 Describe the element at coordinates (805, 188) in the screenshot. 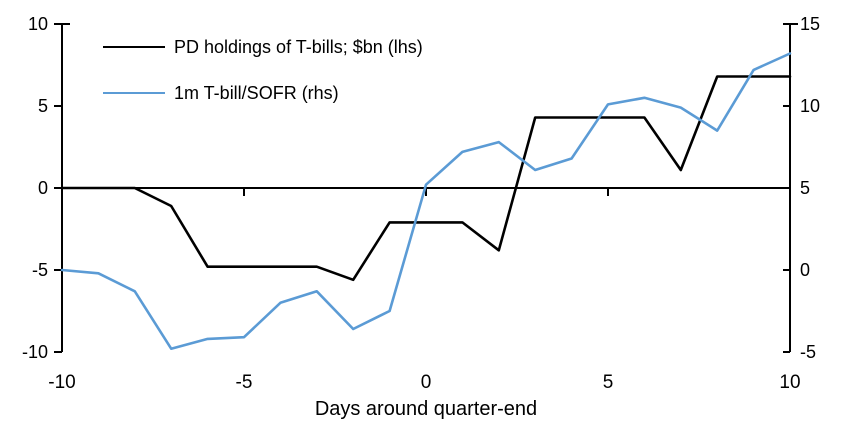

I see `right-axis-tick-label: 5` at that location.